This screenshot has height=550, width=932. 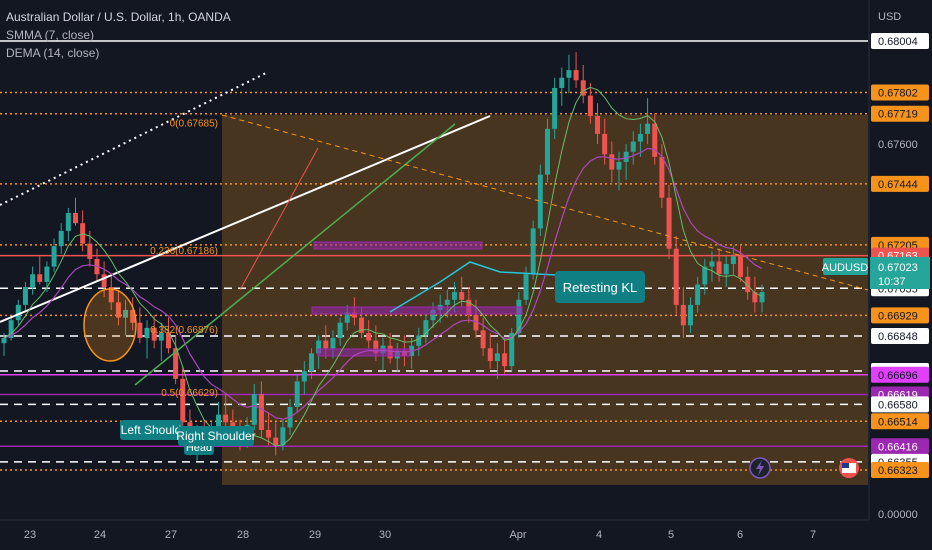 I want to click on flag-icon, so click(x=849, y=468).